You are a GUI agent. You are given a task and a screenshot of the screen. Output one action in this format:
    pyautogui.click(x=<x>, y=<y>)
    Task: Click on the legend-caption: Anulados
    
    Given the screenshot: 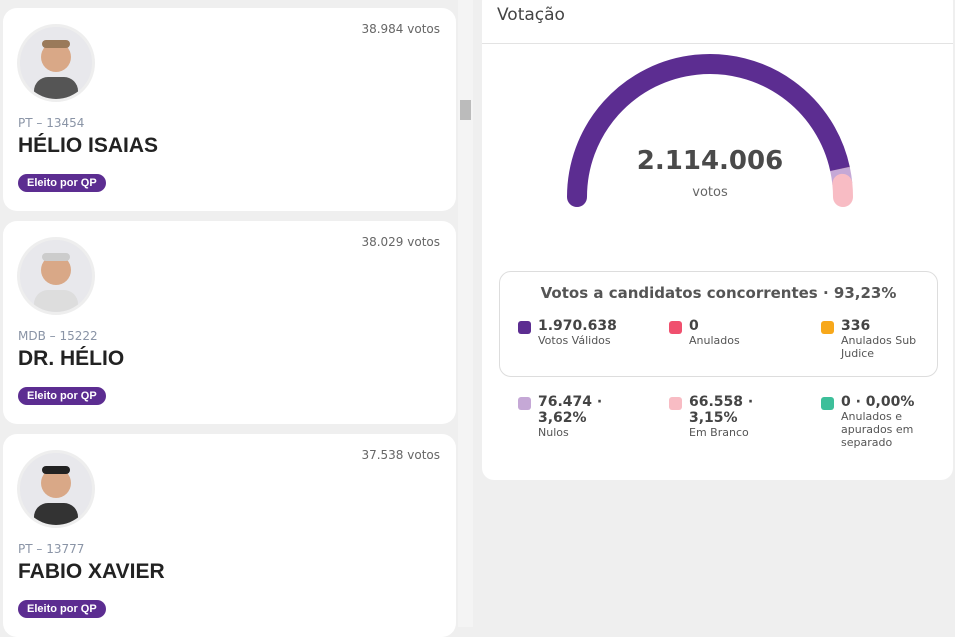 What is the action you would take?
    pyautogui.click(x=734, y=340)
    